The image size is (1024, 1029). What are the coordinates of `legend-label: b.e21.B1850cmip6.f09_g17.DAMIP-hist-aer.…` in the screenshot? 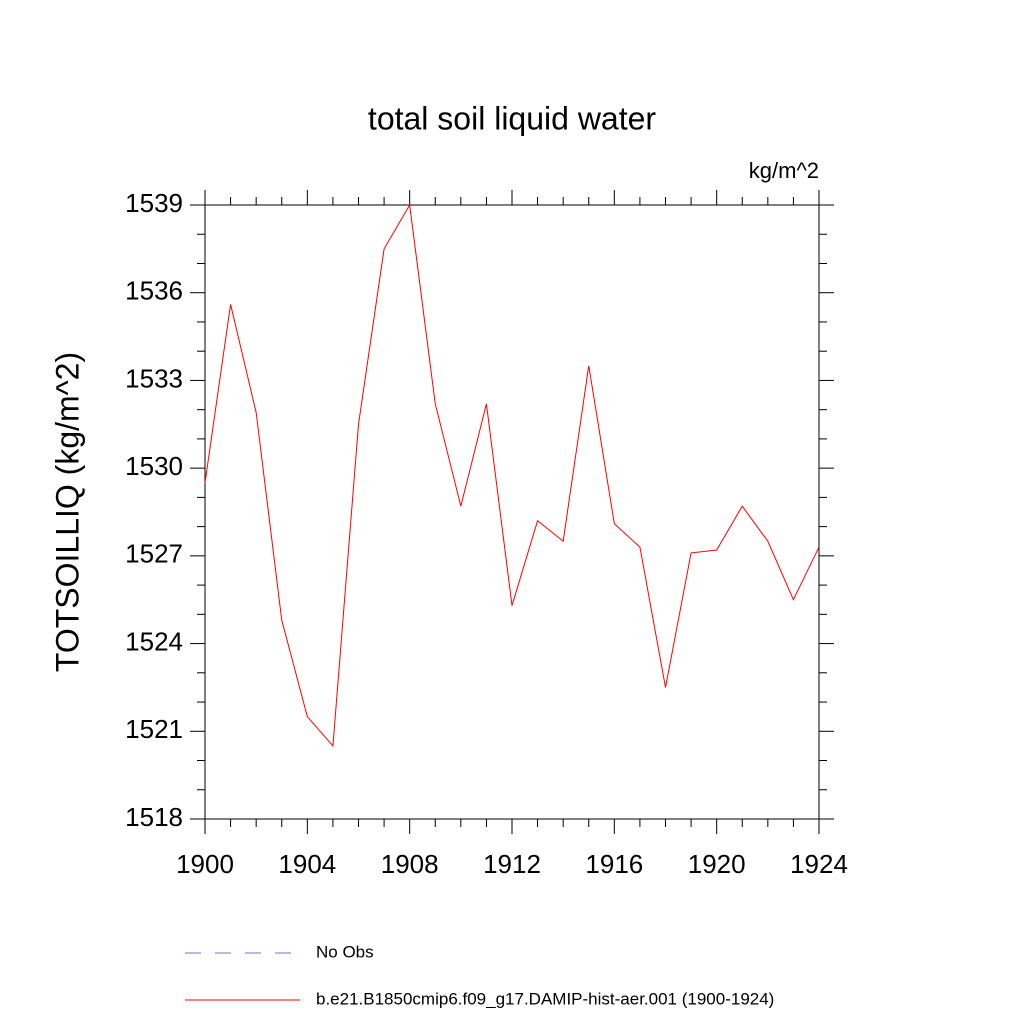 It's located at (545, 998).